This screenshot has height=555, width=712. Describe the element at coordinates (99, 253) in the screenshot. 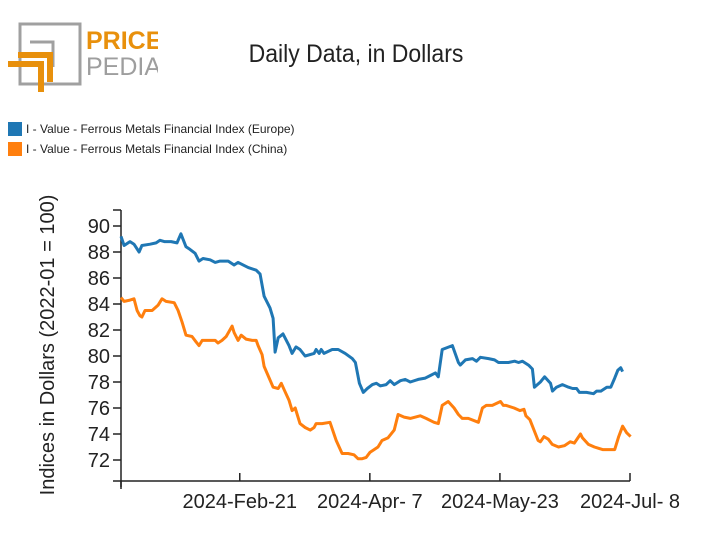

I see `y-tick-label: 88` at that location.